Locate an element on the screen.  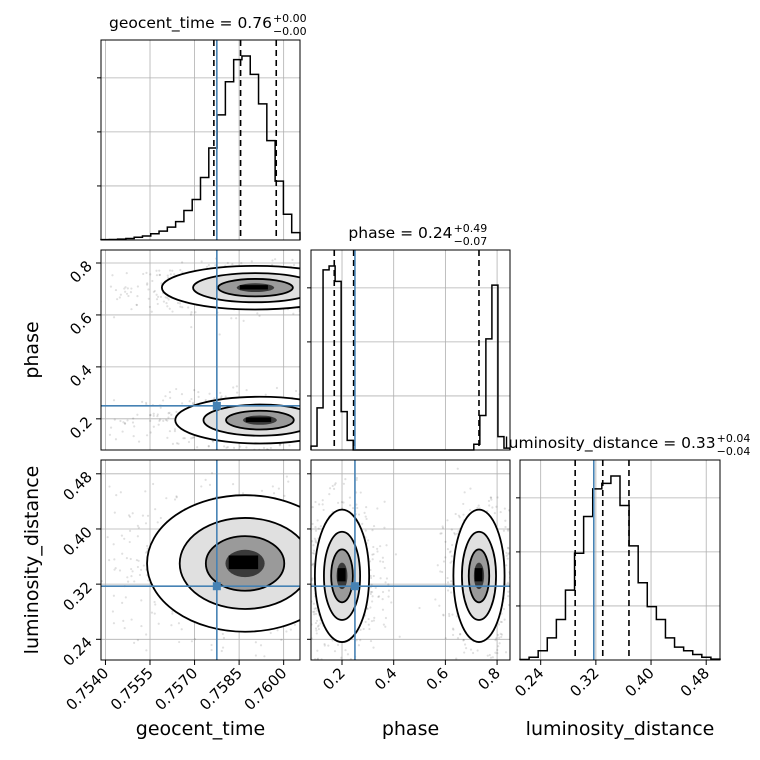
title-plus: +0.00 is located at coordinates (290, 18).